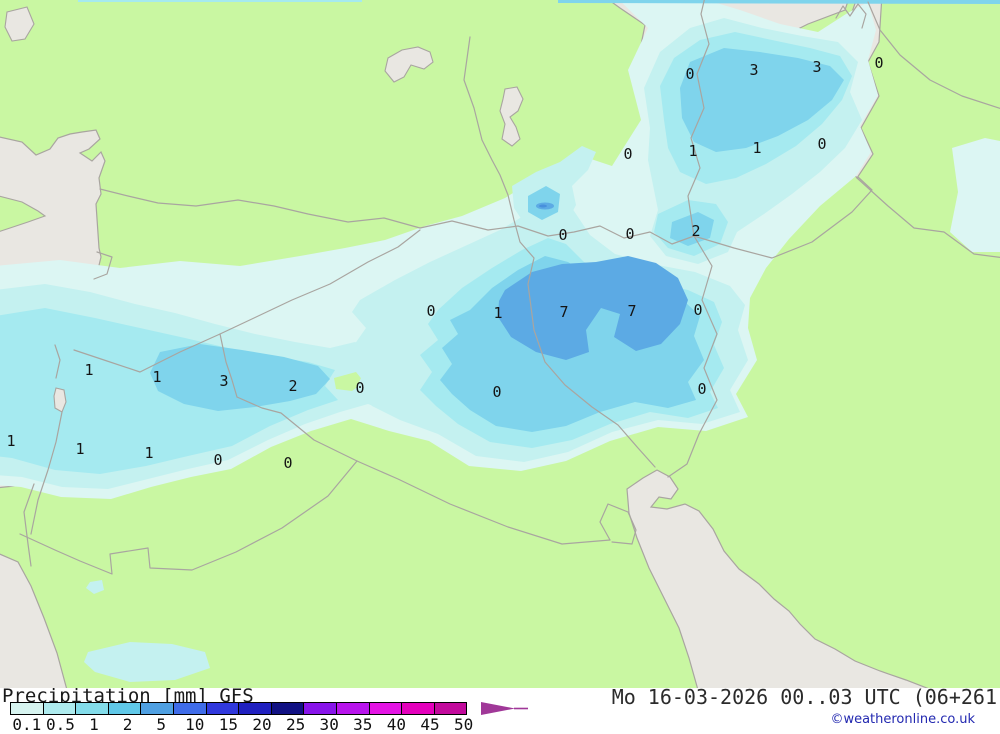  I want to click on dry-hole-west, so click(349, 381).